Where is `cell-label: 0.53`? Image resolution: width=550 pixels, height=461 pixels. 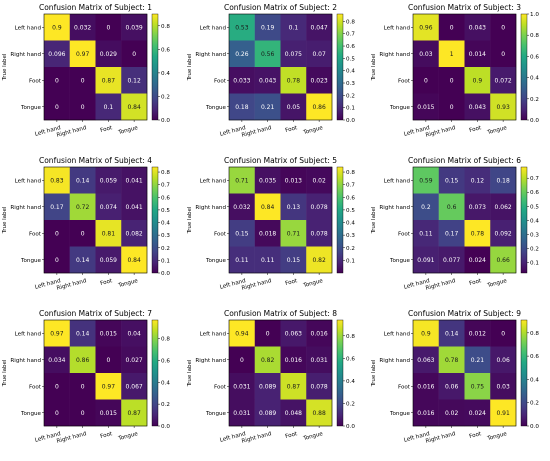 cell-label: 0.53 is located at coordinates (242, 27).